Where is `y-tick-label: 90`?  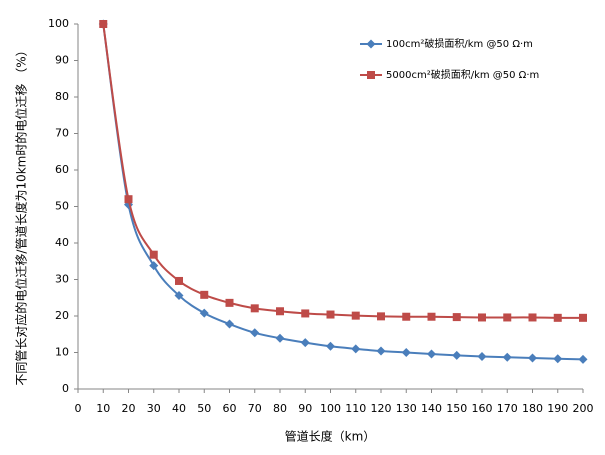
y-tick-label: 90 is located at coordinates (62, 60).